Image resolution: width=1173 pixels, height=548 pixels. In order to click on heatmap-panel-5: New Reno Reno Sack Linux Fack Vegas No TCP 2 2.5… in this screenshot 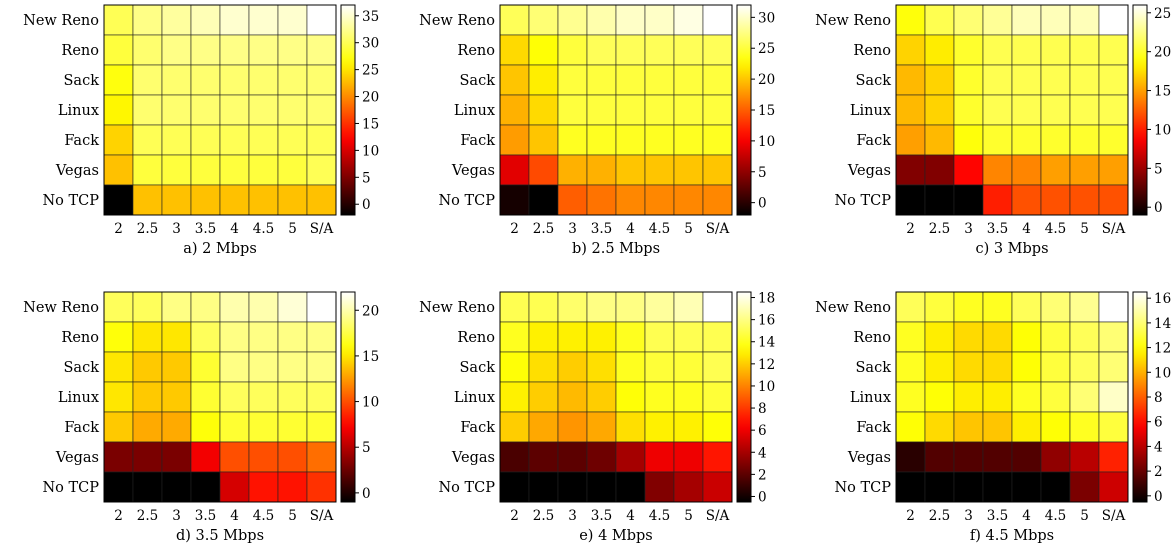, I will do `click(597, 417)`.